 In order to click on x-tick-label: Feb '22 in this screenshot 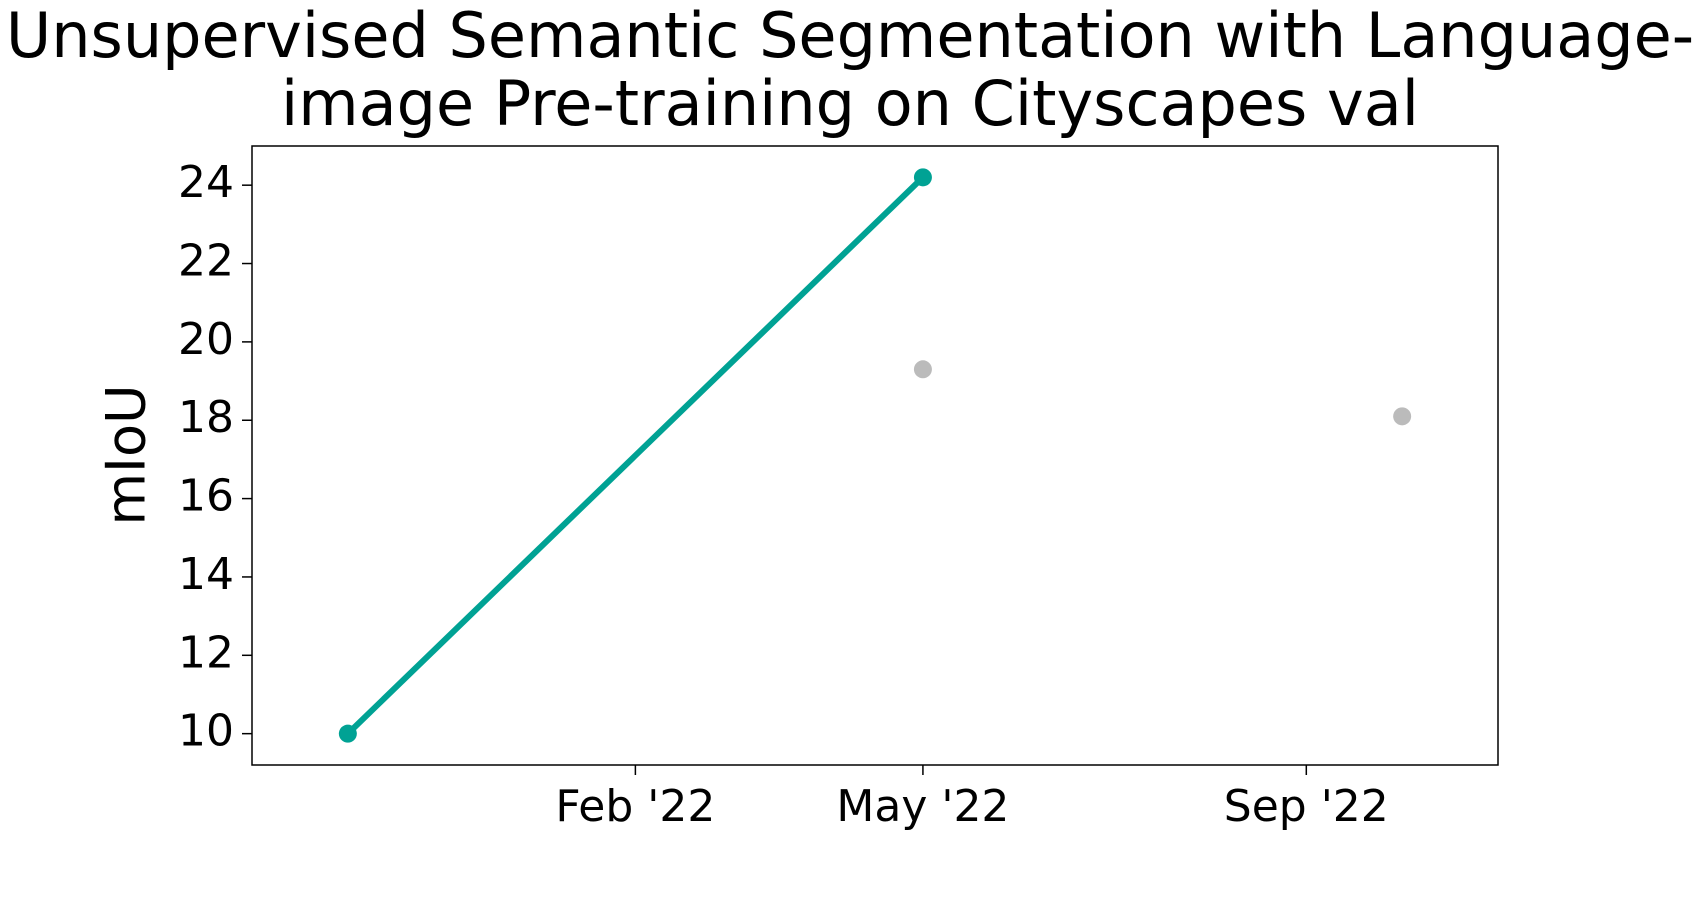, I will do `click(635, 806)`.